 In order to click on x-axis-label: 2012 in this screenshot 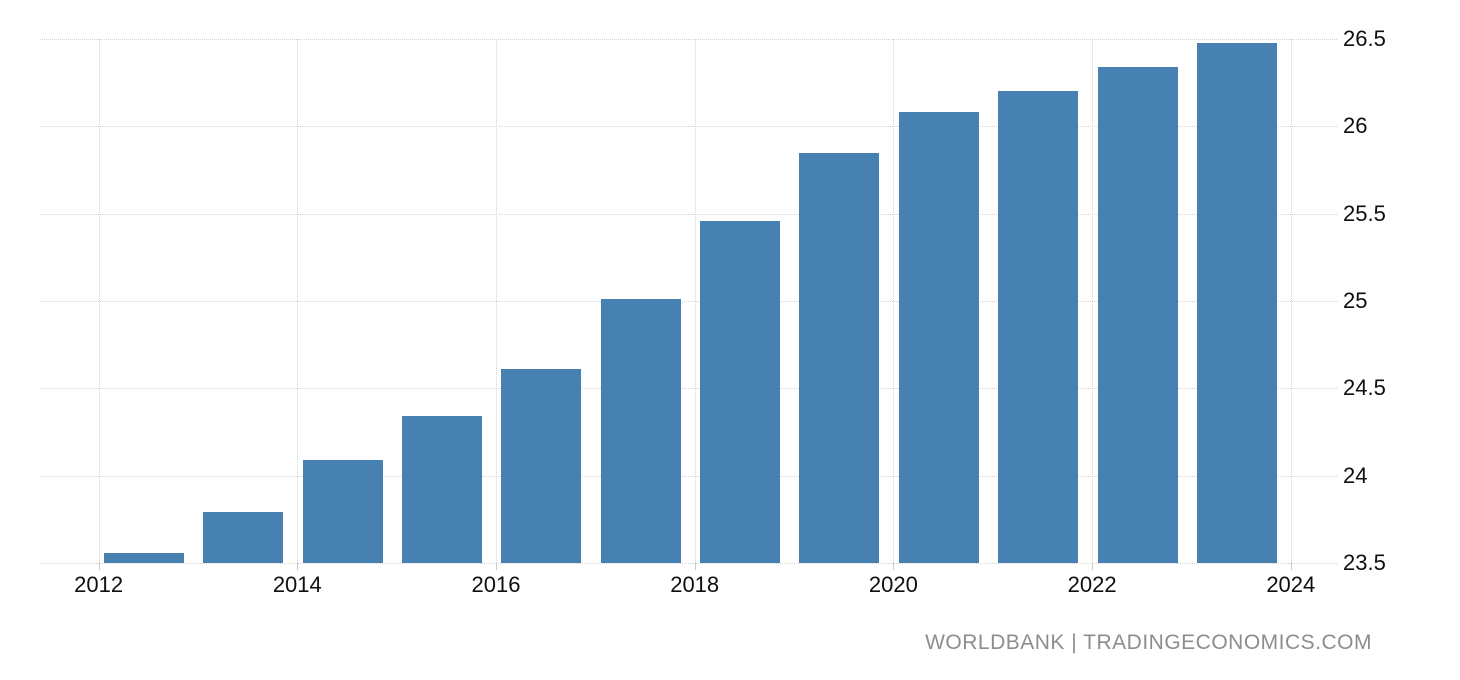, I will do `click(99, 584)`.